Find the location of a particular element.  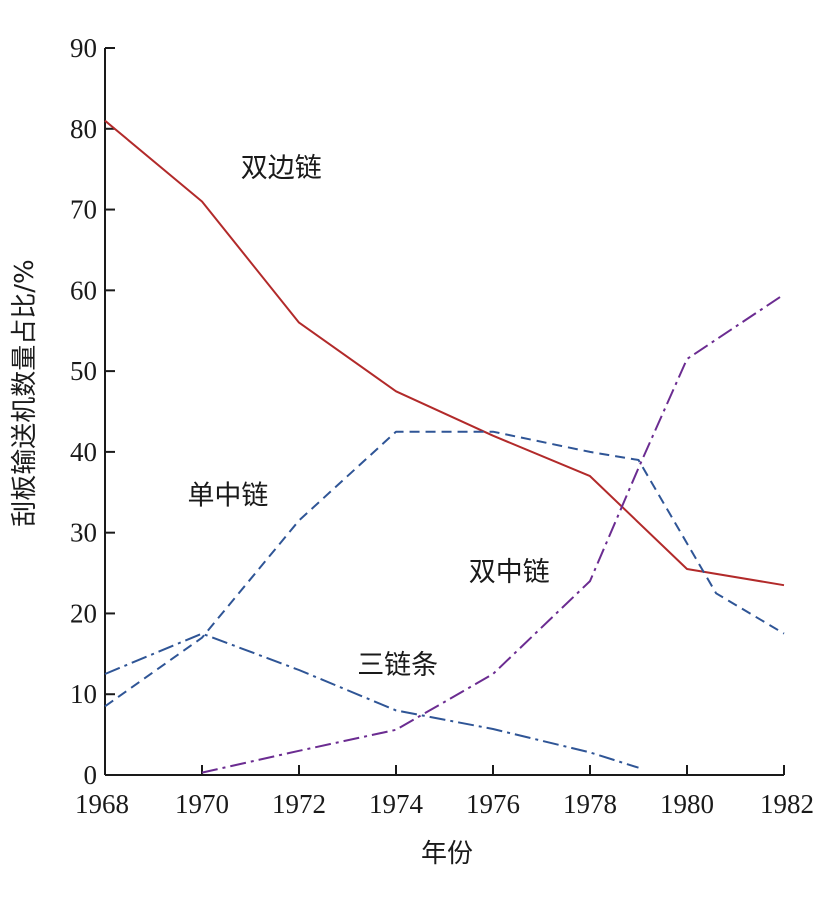

x-axis-title: 年份 is located at coordinates (447, 854).